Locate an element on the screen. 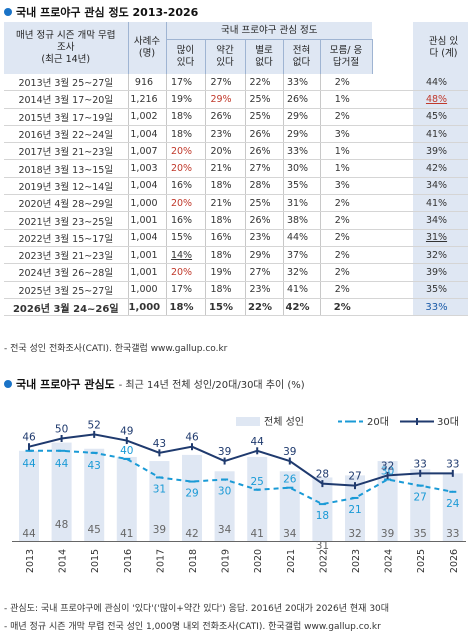 The height and width of the screenshot is (638, 474). cell-value: 37% is located at coordinates (302, 255).